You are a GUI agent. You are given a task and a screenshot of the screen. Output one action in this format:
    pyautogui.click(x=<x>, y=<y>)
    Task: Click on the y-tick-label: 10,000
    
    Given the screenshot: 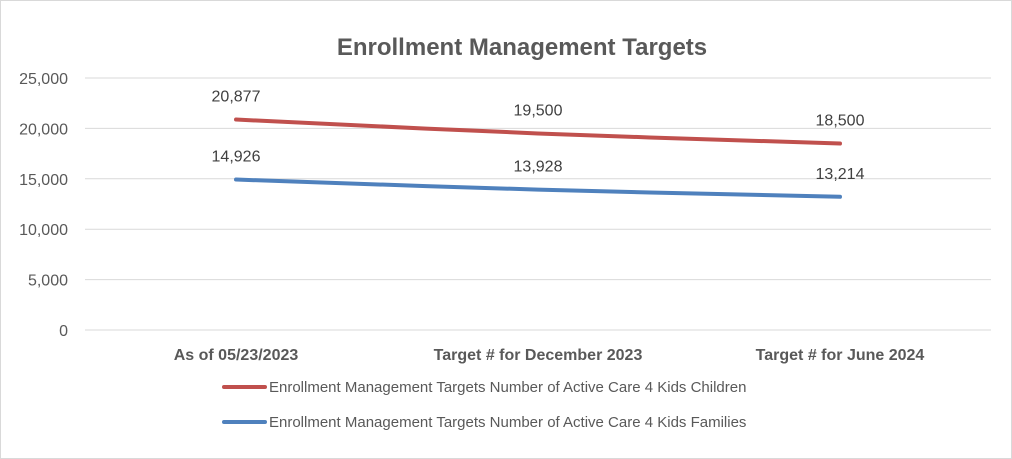 What is the action you would take?
    pyautogui.click(x=43, y=230)
    